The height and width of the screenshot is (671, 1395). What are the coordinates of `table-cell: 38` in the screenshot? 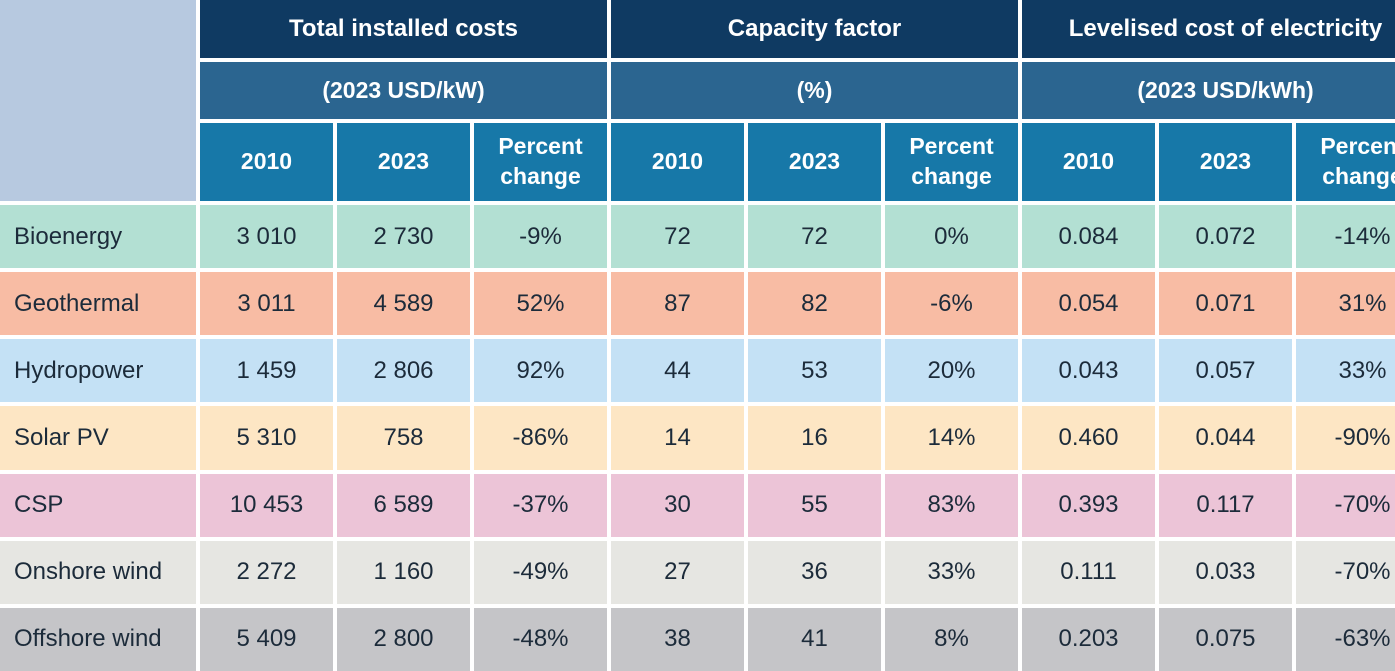 It's located at (677, 639).